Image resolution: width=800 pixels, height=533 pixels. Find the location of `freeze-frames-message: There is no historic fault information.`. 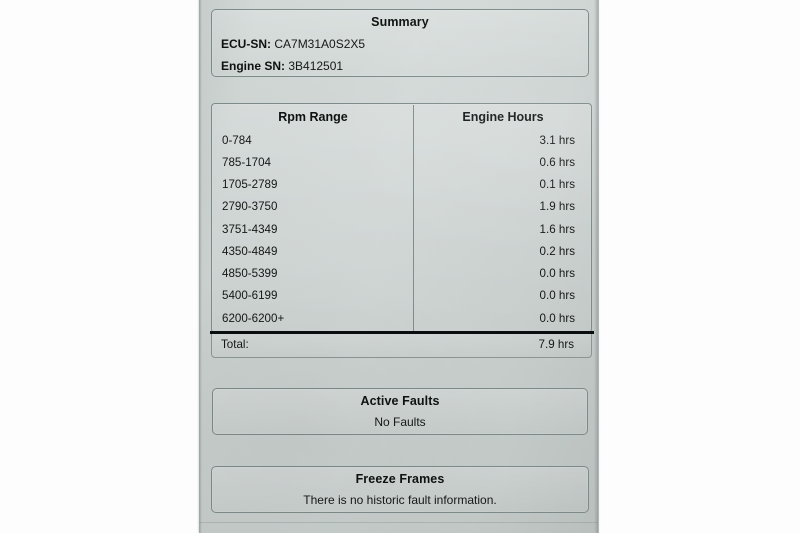

freeze-frames-message: There is no historic fault information. is located at coordinates (400, 500).